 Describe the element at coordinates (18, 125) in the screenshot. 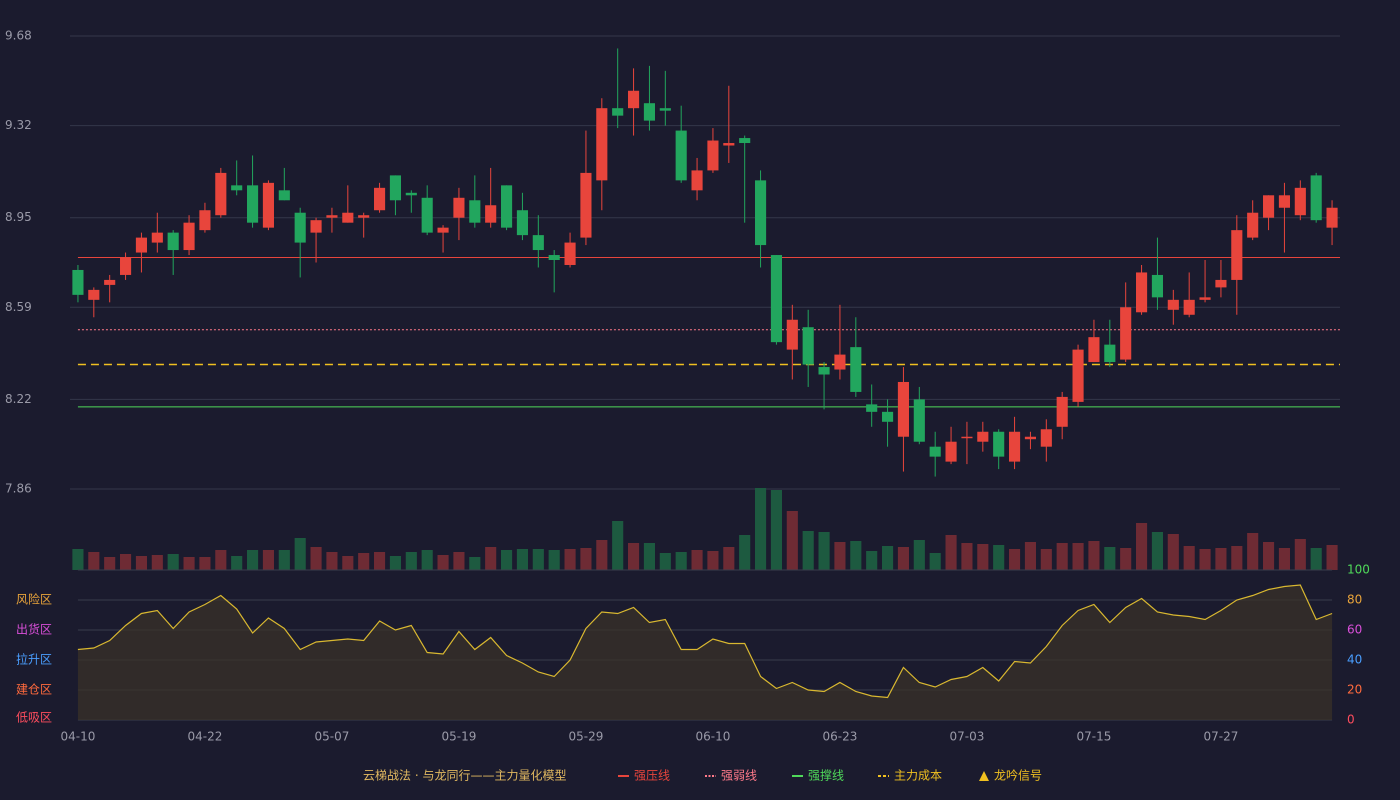

I see `y-tick-label: 9.32` at that location.